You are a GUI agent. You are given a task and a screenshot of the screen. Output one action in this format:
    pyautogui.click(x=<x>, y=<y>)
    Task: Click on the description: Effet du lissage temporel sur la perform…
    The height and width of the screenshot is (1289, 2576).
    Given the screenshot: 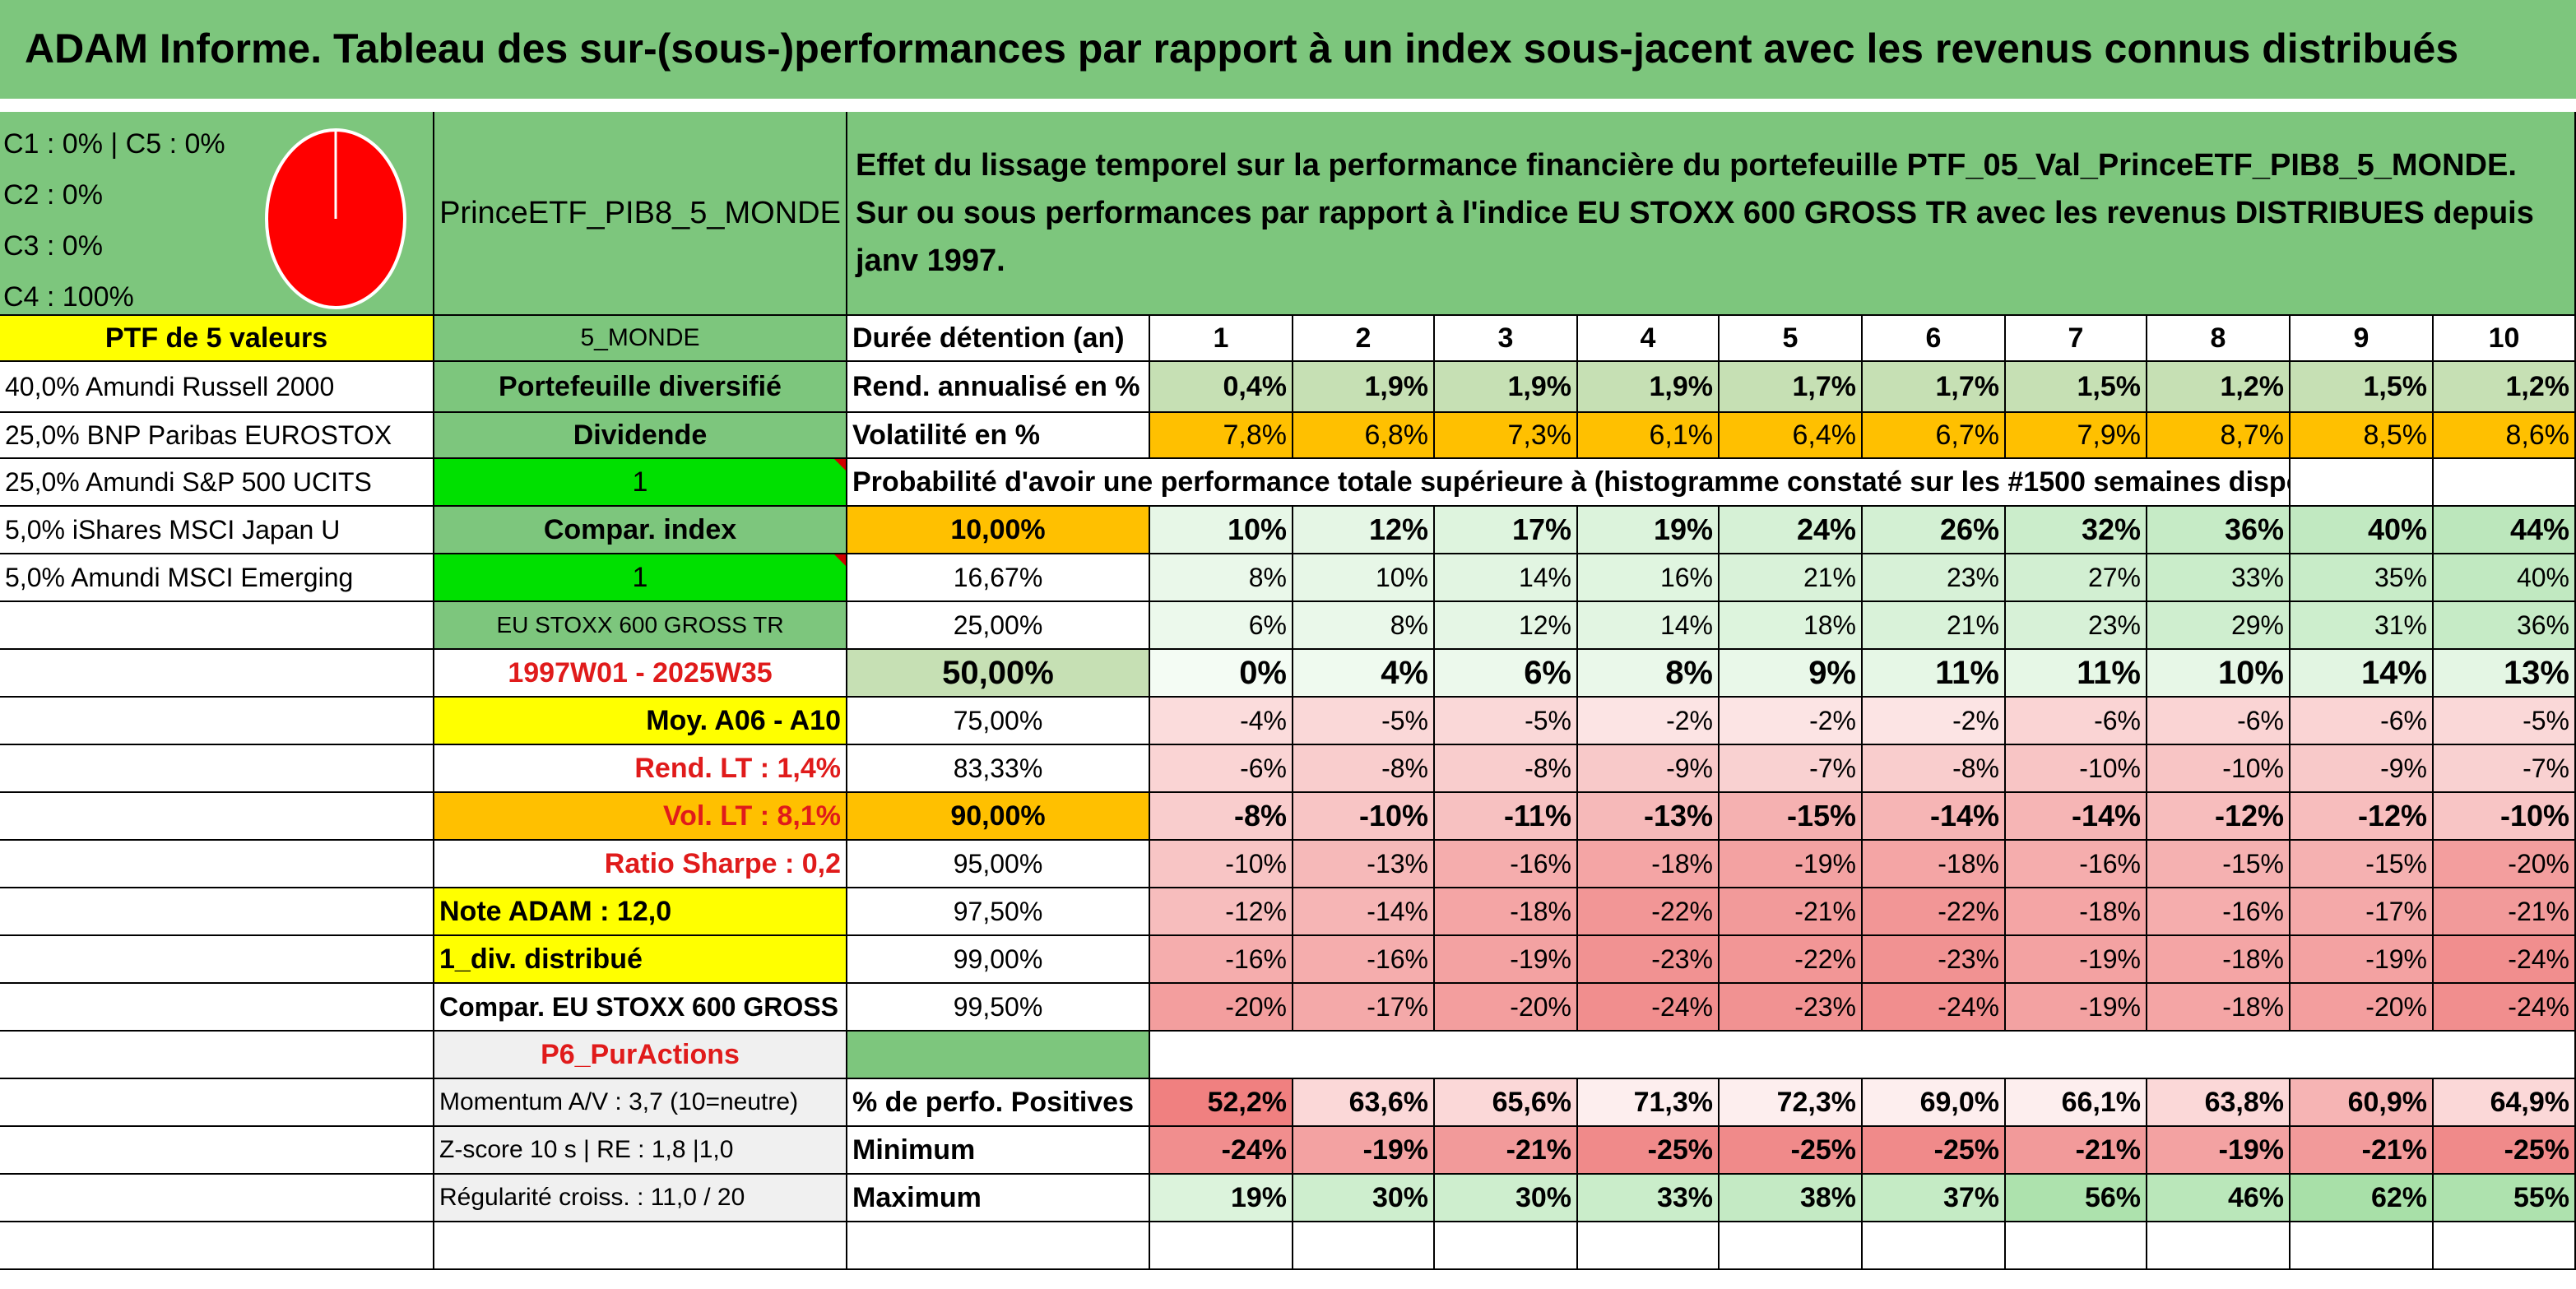 What is the action you would take?
    pyautogui.click(x=1711, y=214)
    